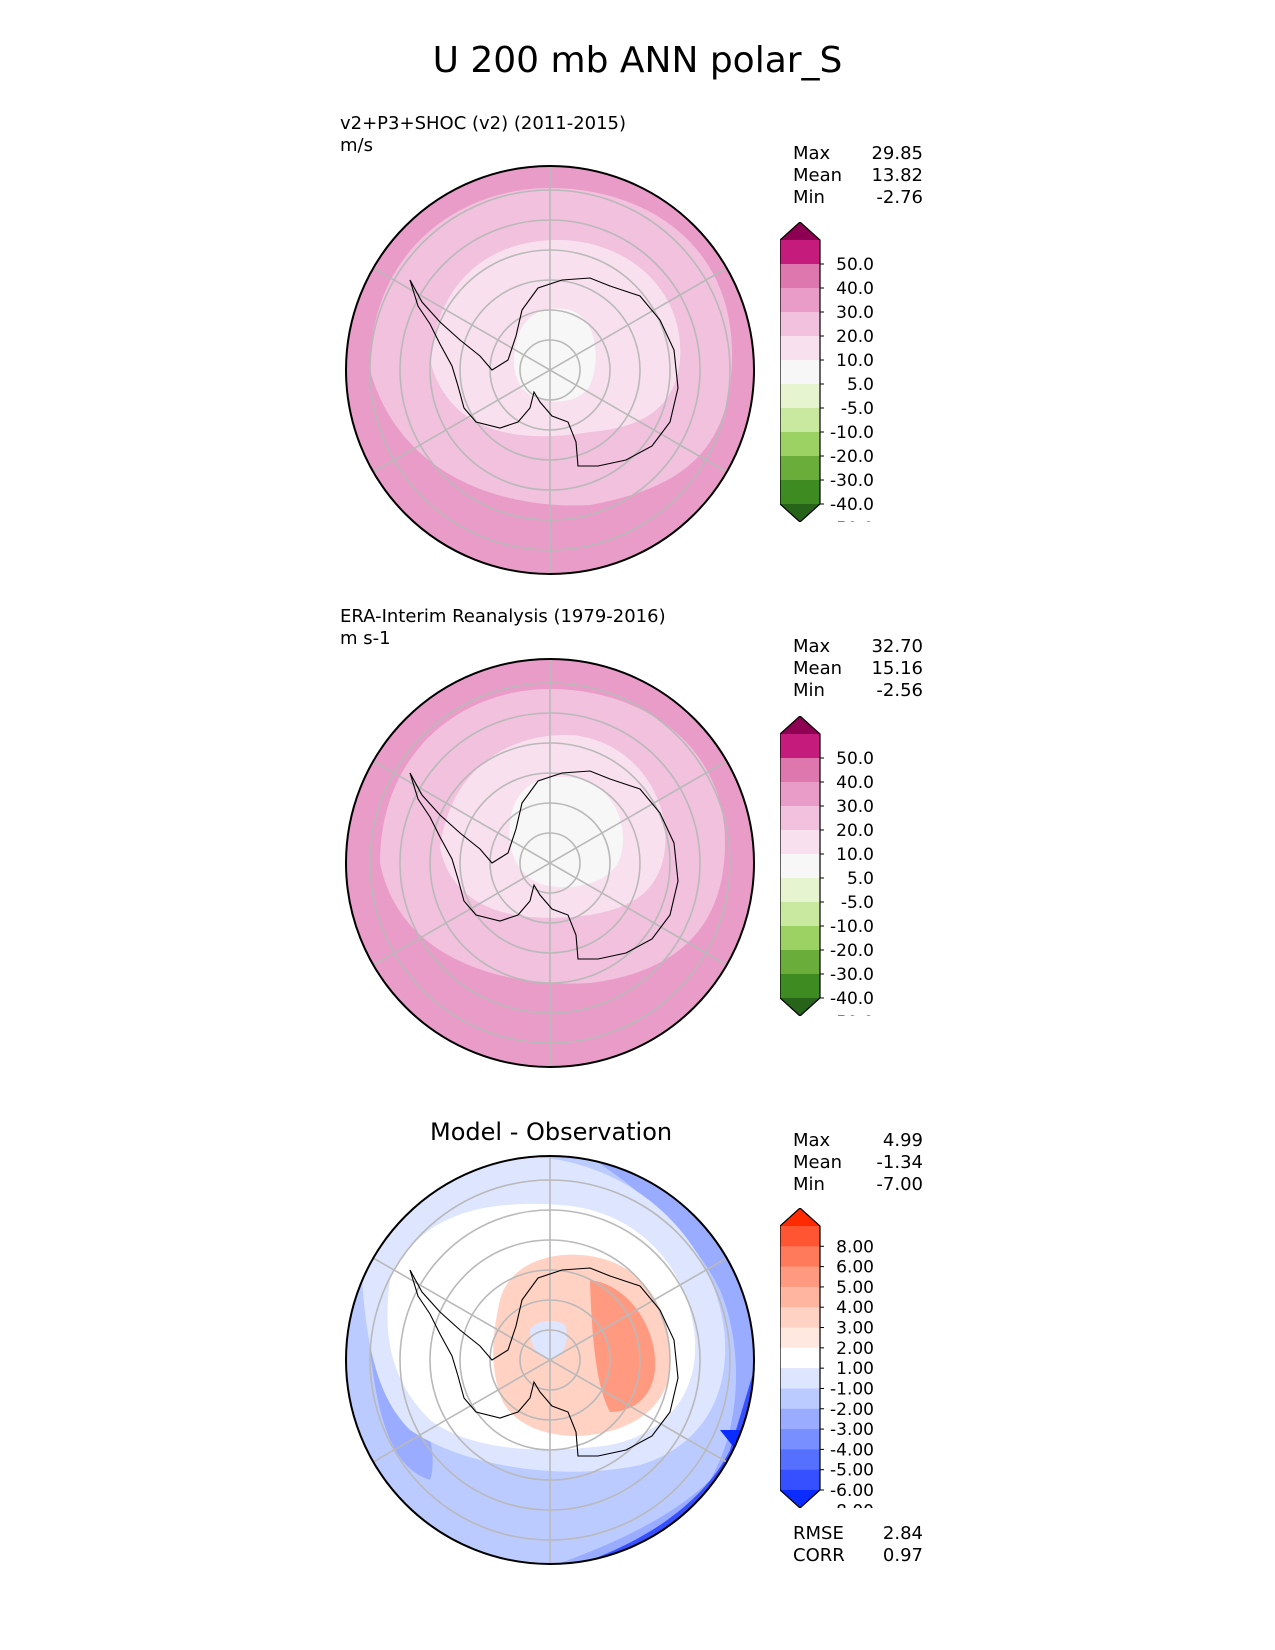 Image resolution: width=1275 pixels, height=1650 pixels. Describe the element at coordinates (855, 1329) in the screenshot. I see `colorbar-tick-label: 3.00` at that location.